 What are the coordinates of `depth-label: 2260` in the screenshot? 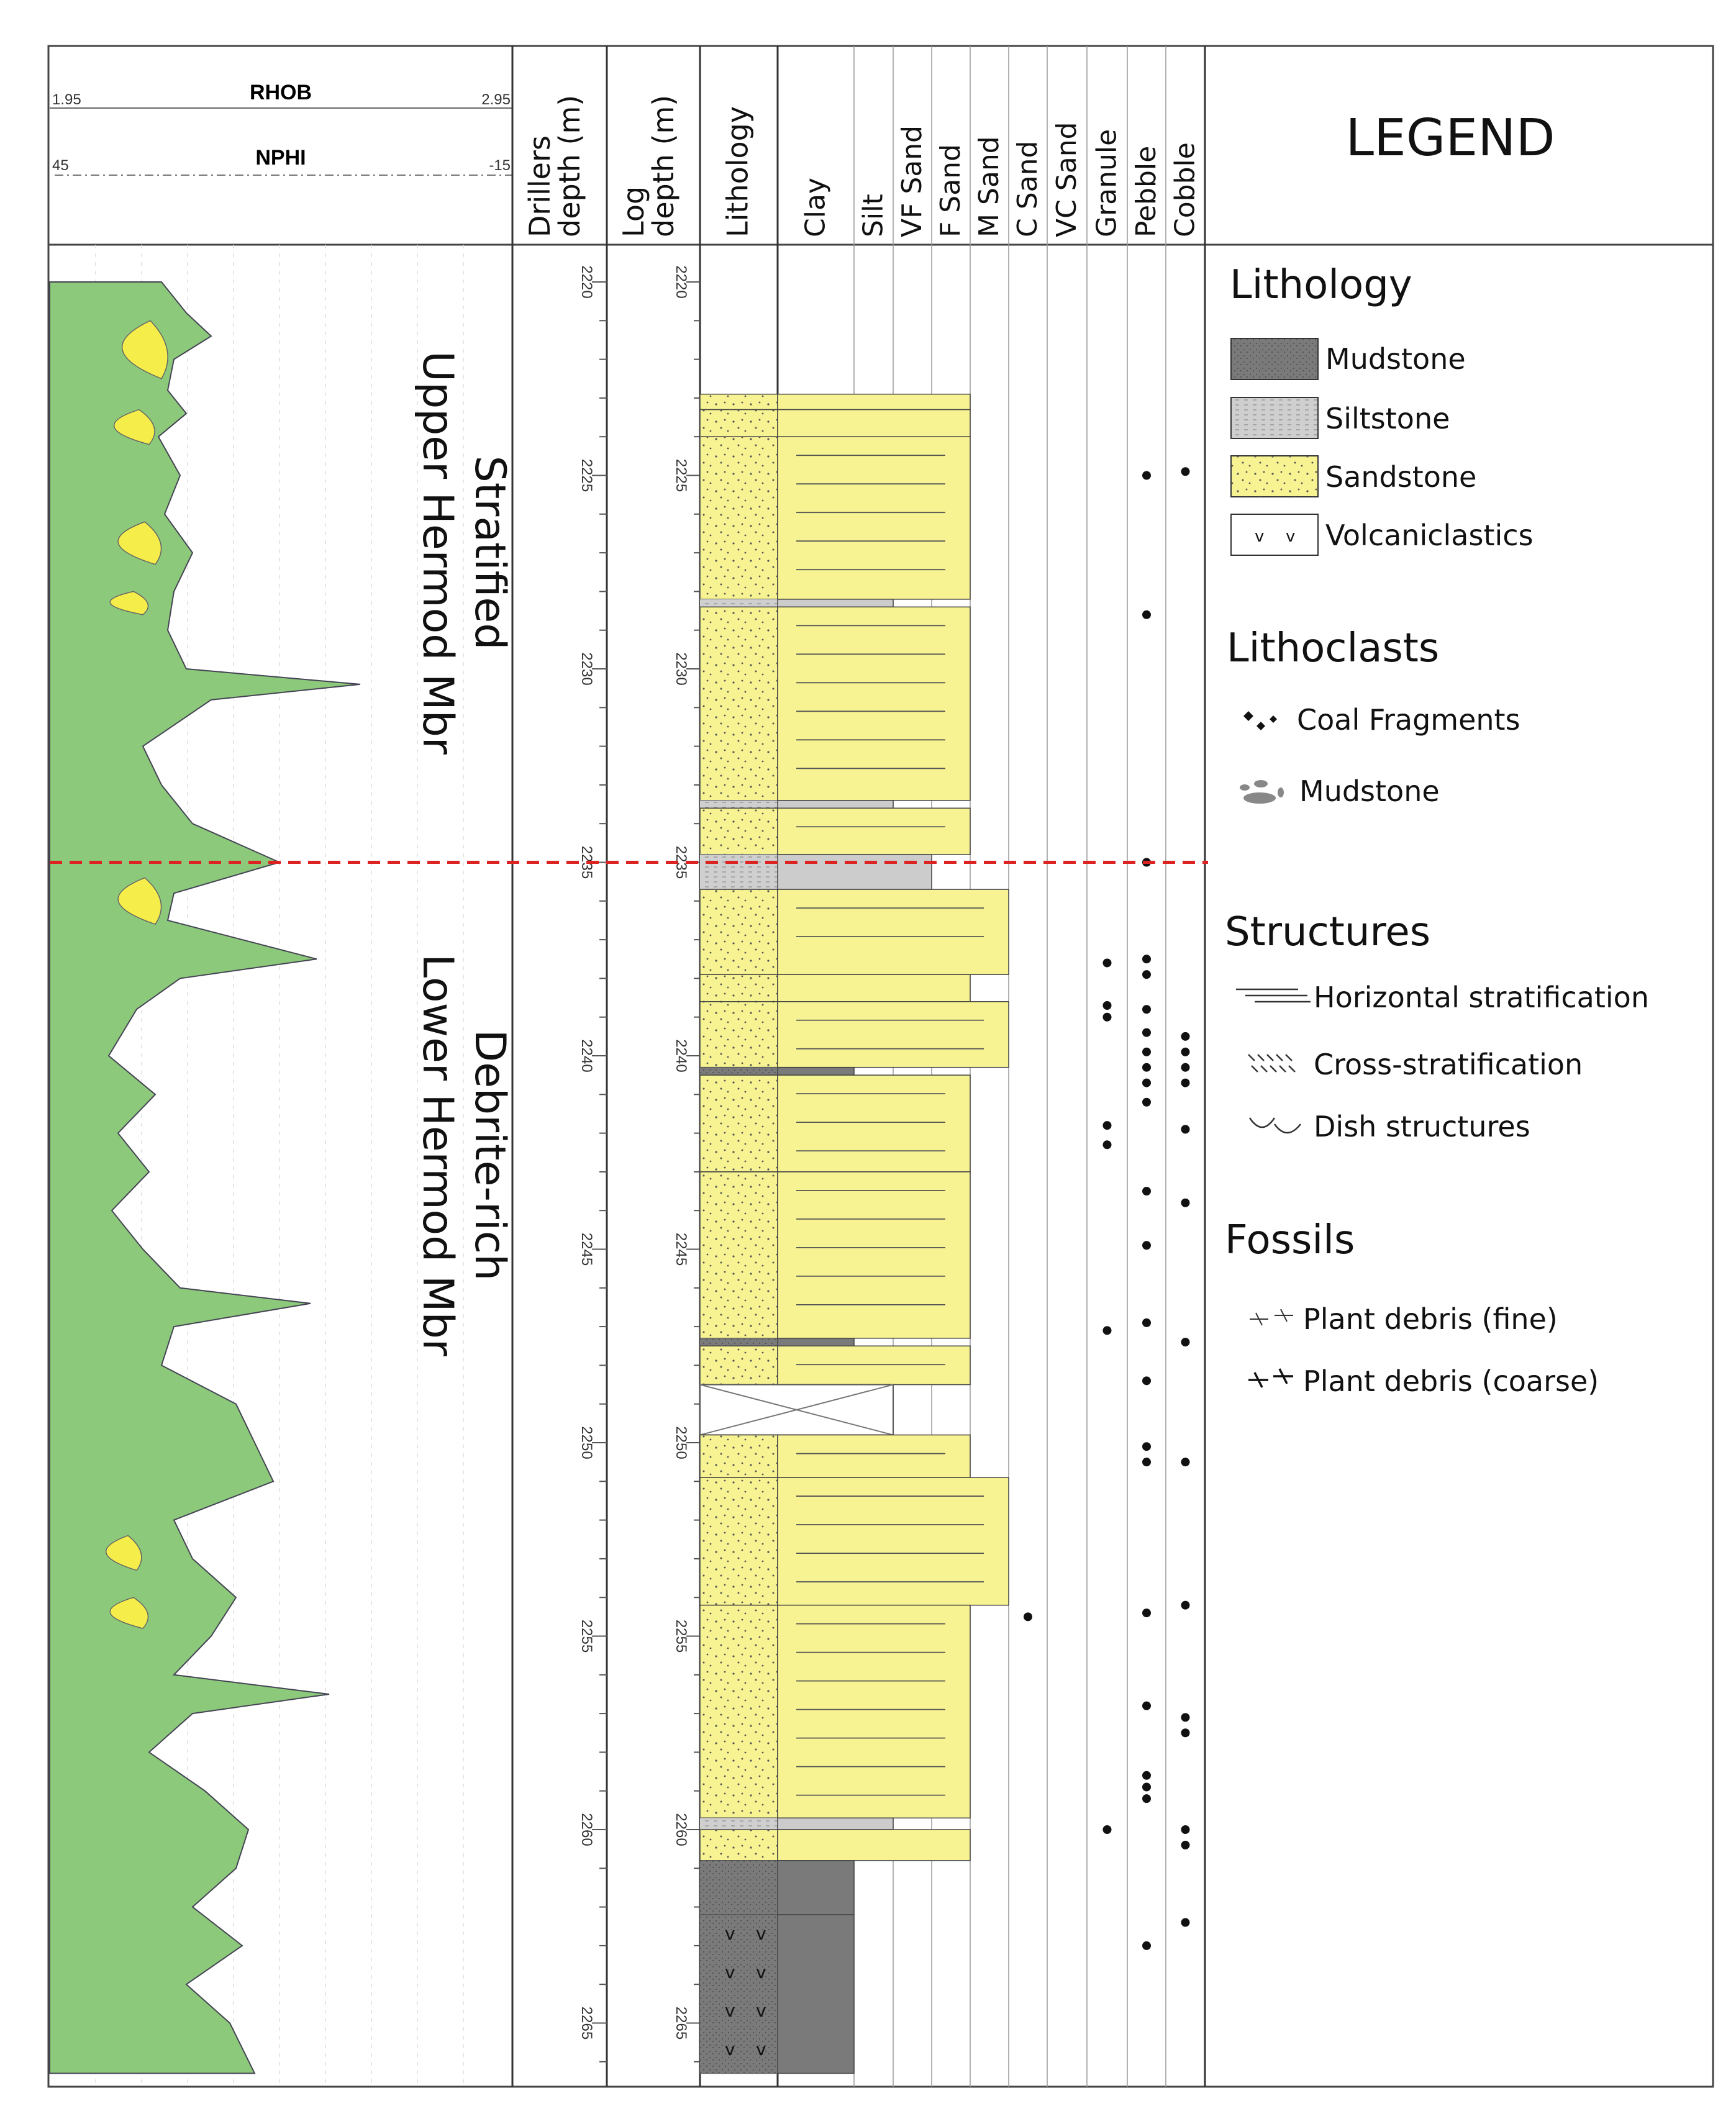 It's located at (681, 1829).